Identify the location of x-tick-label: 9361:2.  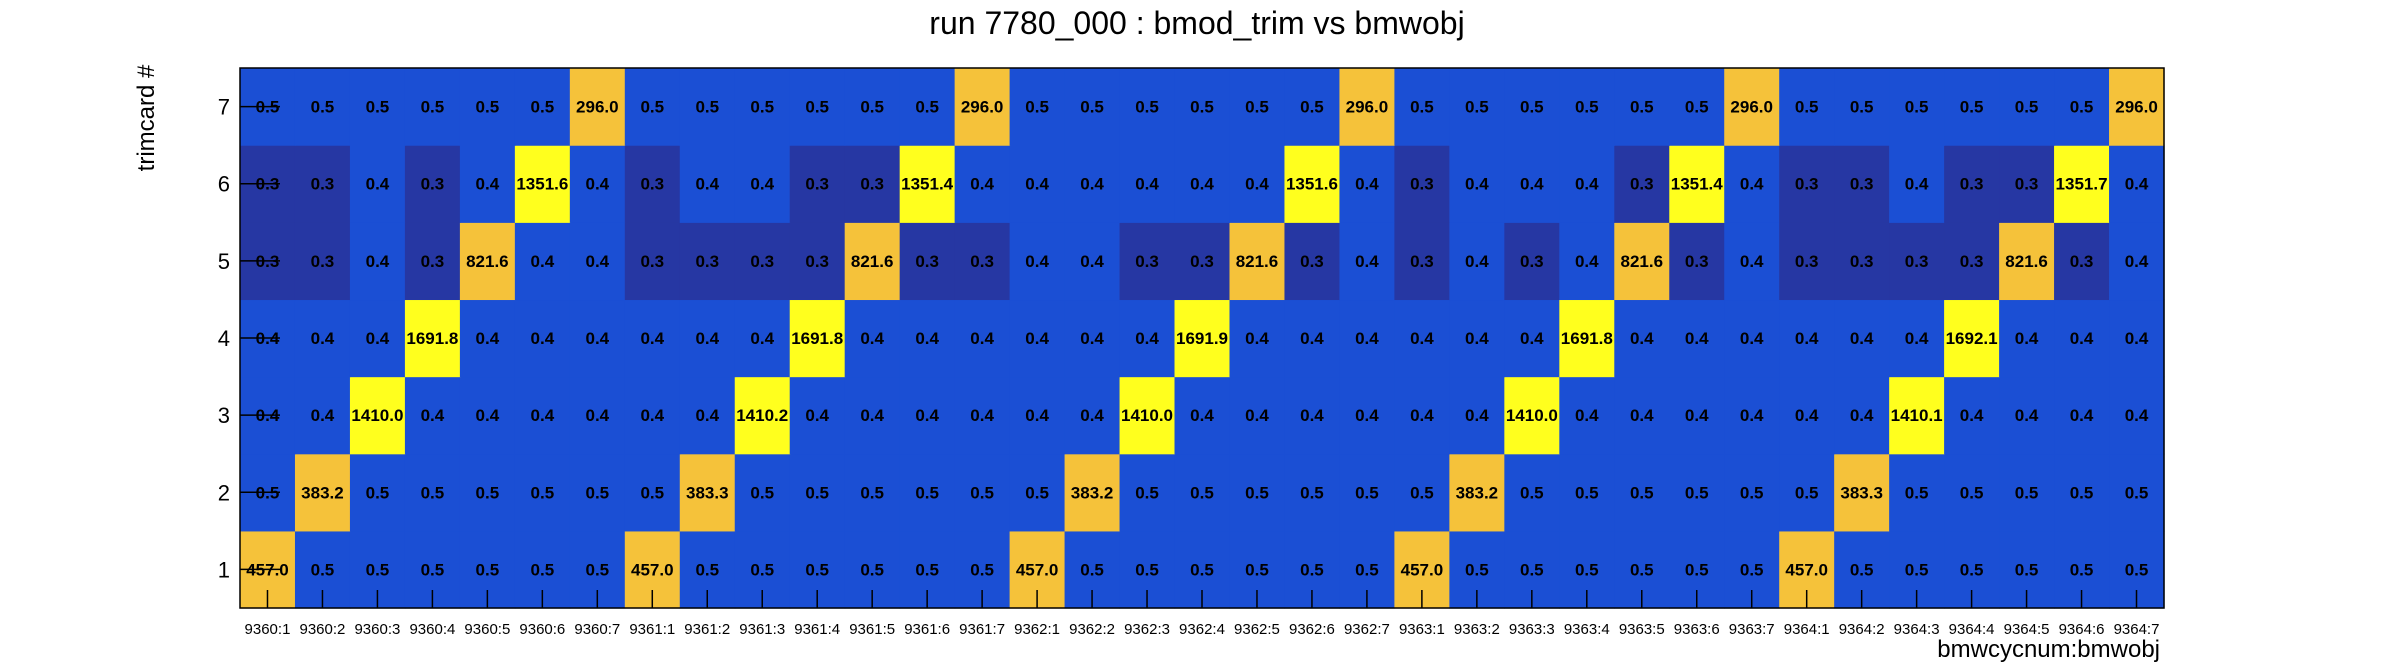
(707, 629).